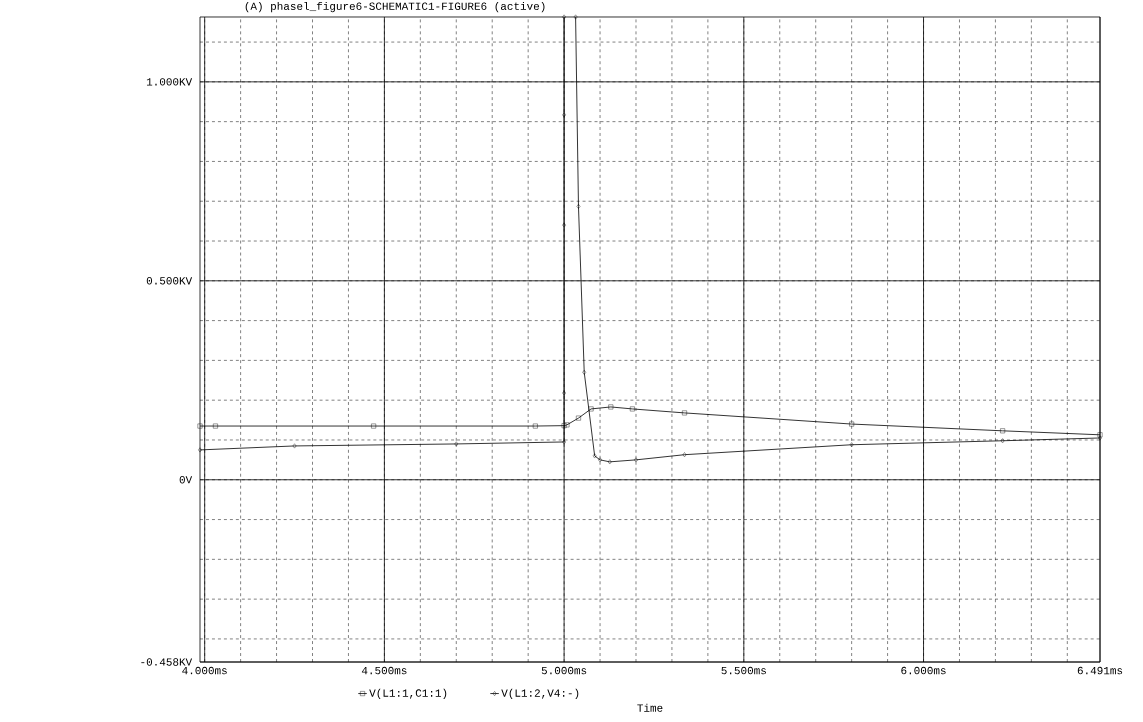 The image size is (1143, 722). Describe the element at coordinates (540, 693) in the screenshot. I see `legend-label: V(L1:2,V4:-)` at that location.